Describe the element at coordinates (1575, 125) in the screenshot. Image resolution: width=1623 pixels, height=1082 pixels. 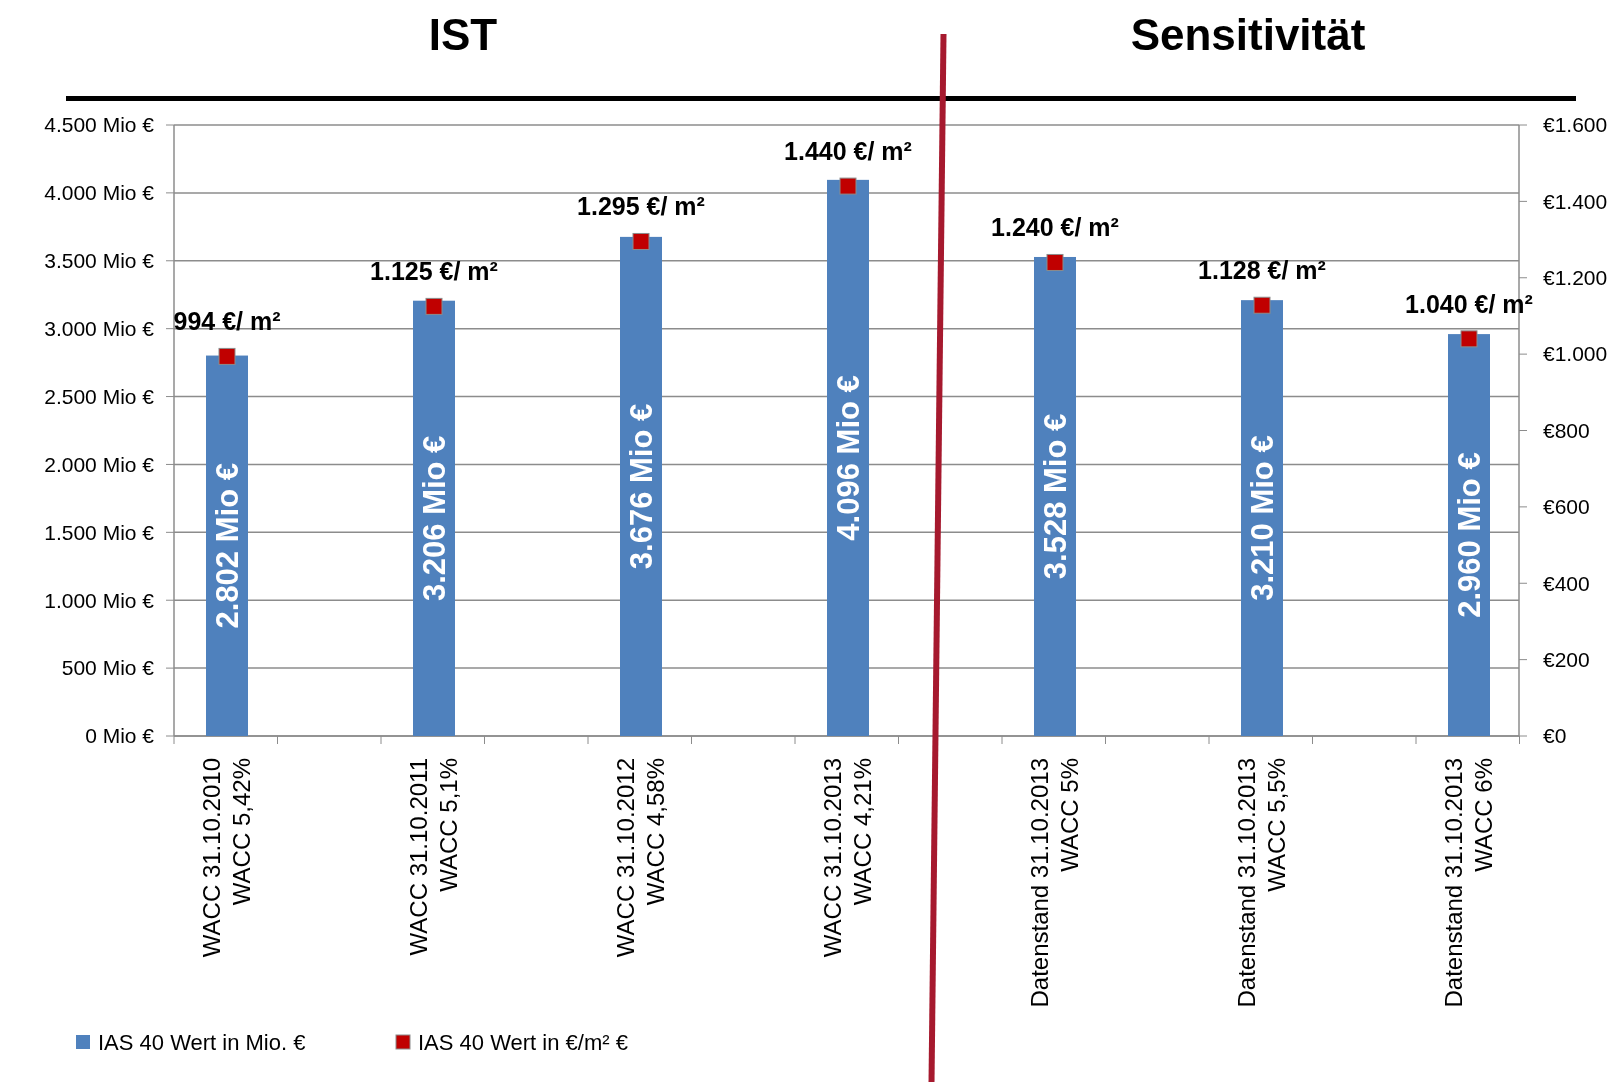
I see `y2-tick-label: €1.600` at that location.